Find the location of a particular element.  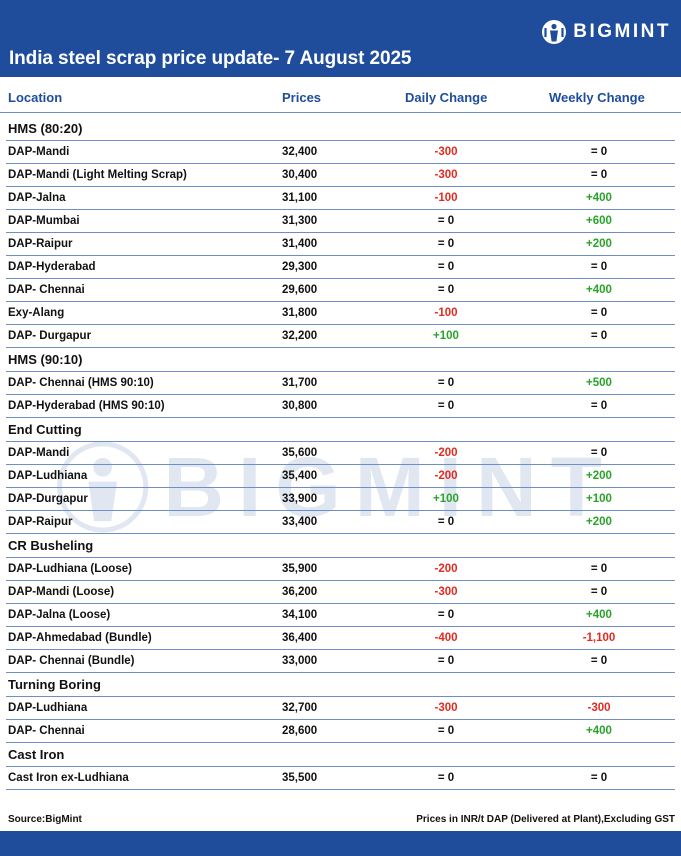

bigmint-logo-icon is located at coordinates (554, 32).